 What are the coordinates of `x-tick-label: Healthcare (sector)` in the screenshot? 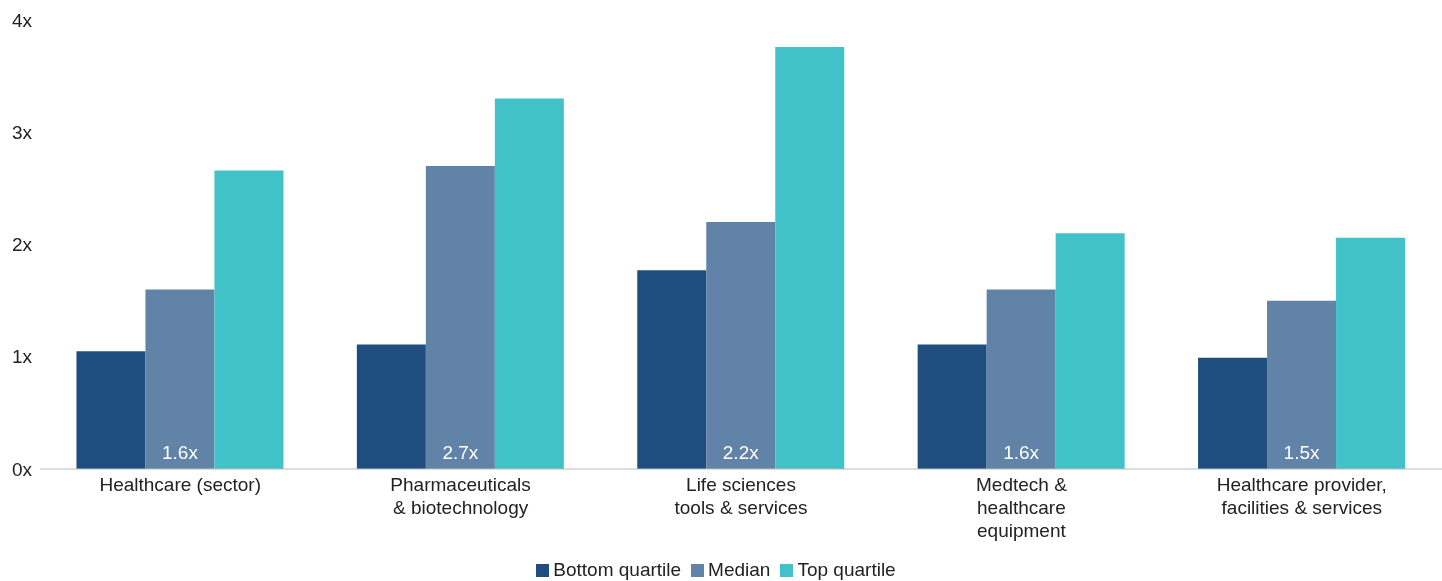 It's located at (180, 484).